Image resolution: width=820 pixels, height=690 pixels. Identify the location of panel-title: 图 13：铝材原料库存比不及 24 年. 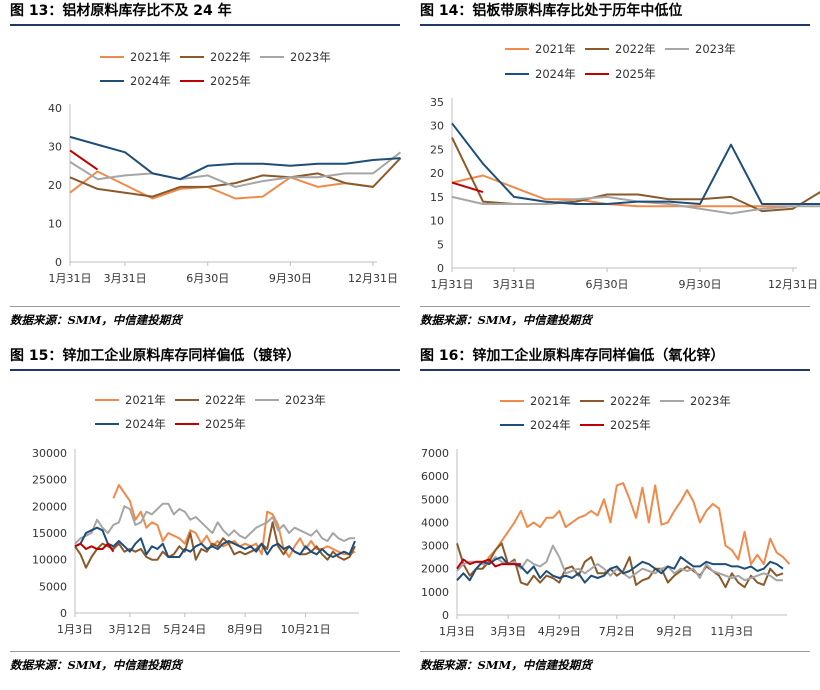
(121, 11).